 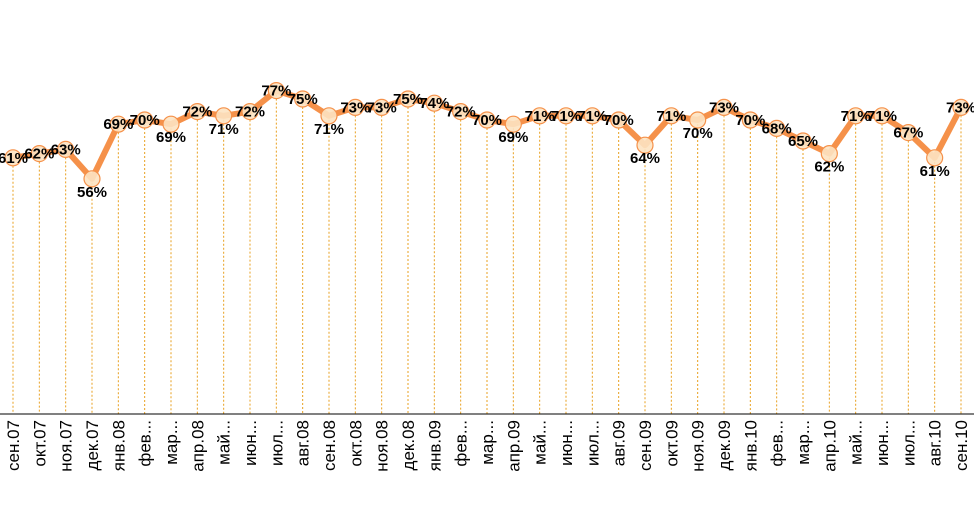 What do you see at coordinates (829, 446) in the screenshot?
I see `x-tick-label: апр.10` at bounding box center [829, 446].